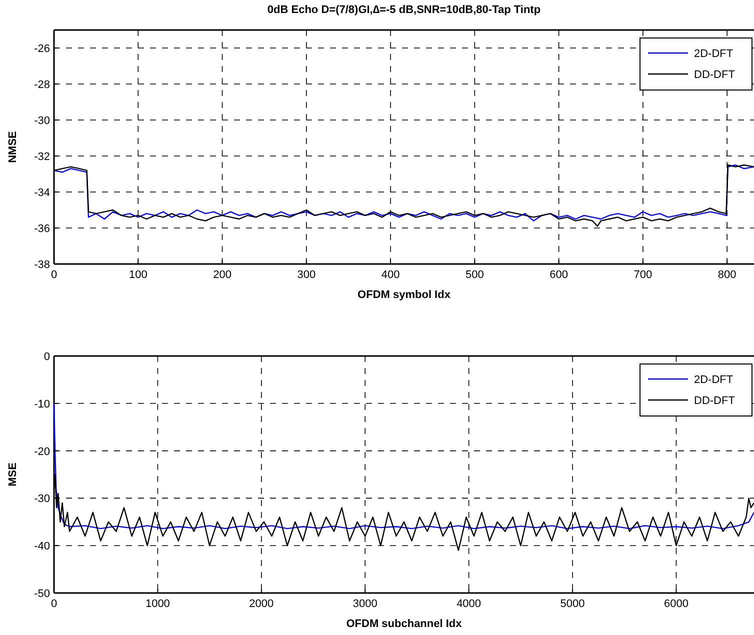  I want to click on x-tick-label: 5000, so click(572, 604).